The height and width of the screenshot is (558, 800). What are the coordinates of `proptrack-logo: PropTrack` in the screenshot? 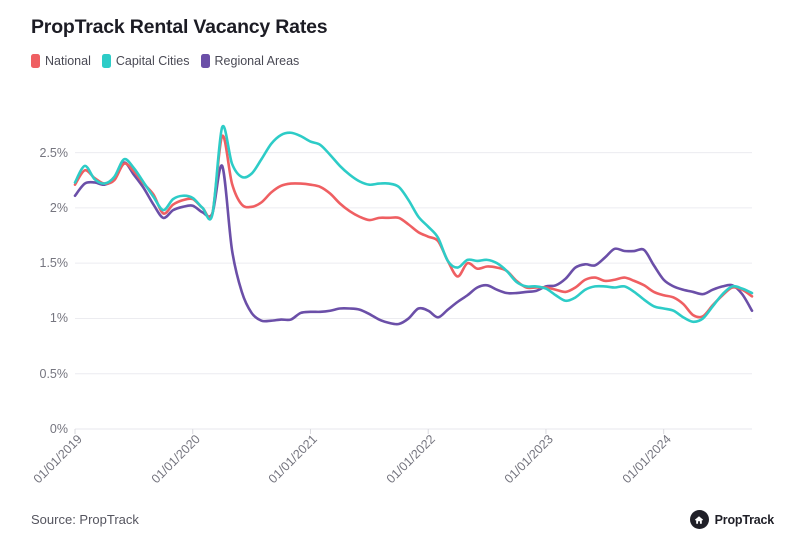 It's located at (732, 519).